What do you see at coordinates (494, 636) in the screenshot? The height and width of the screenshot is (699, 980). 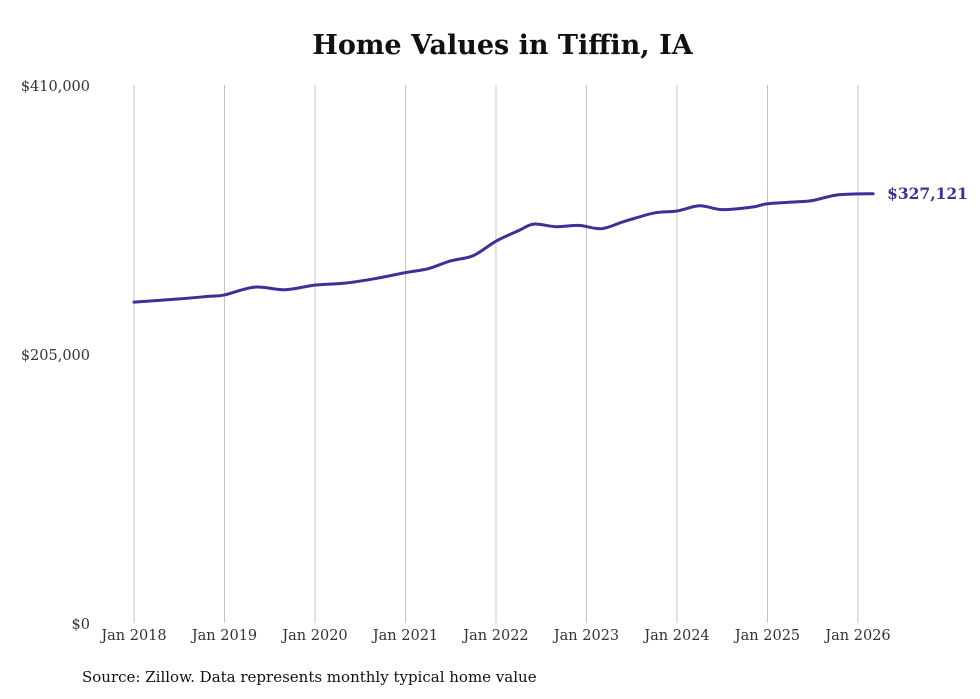 I see `x-tick-label: Jan 2022` at bounding box center [494, 636].